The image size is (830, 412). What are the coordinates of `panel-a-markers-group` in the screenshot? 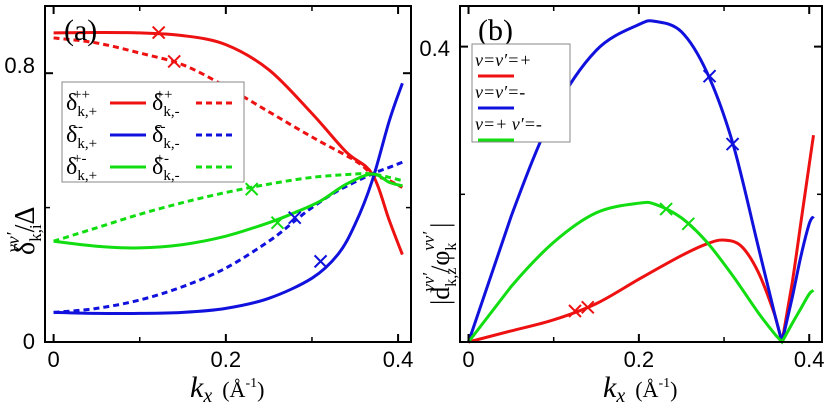 It's located at (239, 147).